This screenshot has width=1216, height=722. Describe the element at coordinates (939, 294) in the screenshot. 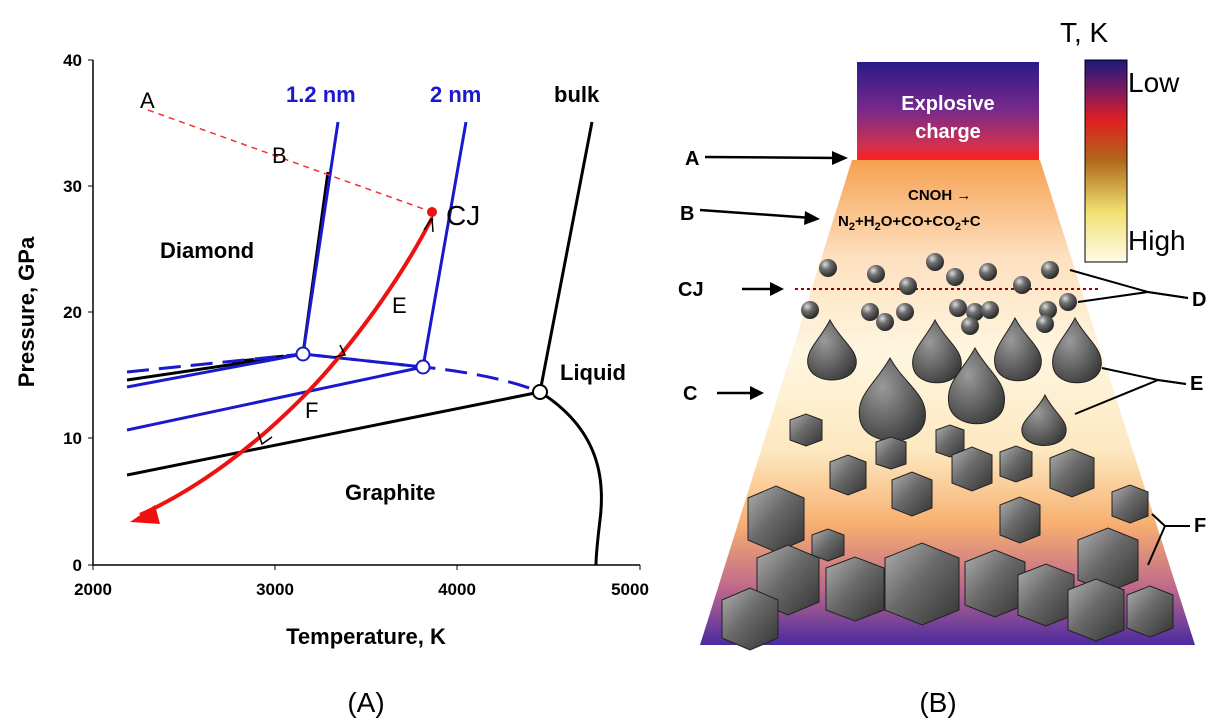

I see `carbon-atoms` at that location.